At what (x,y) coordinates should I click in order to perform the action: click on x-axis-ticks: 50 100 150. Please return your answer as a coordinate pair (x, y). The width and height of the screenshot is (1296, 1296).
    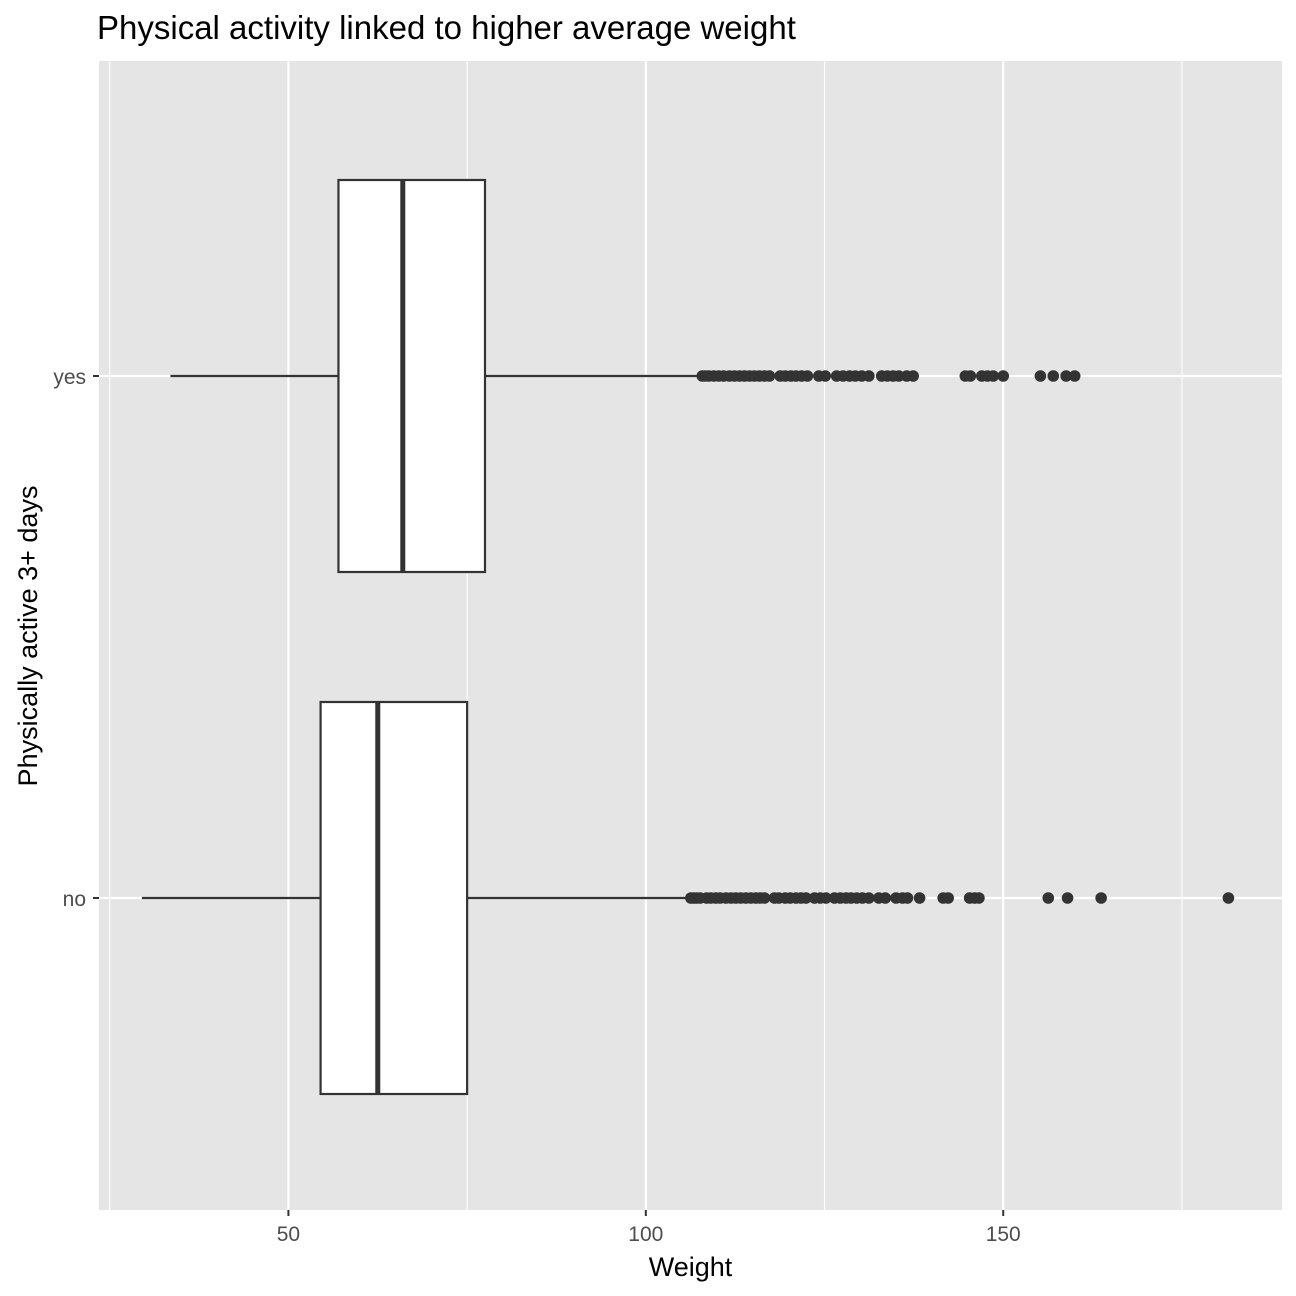
    Looking at the image, I should click on (649, 1228).